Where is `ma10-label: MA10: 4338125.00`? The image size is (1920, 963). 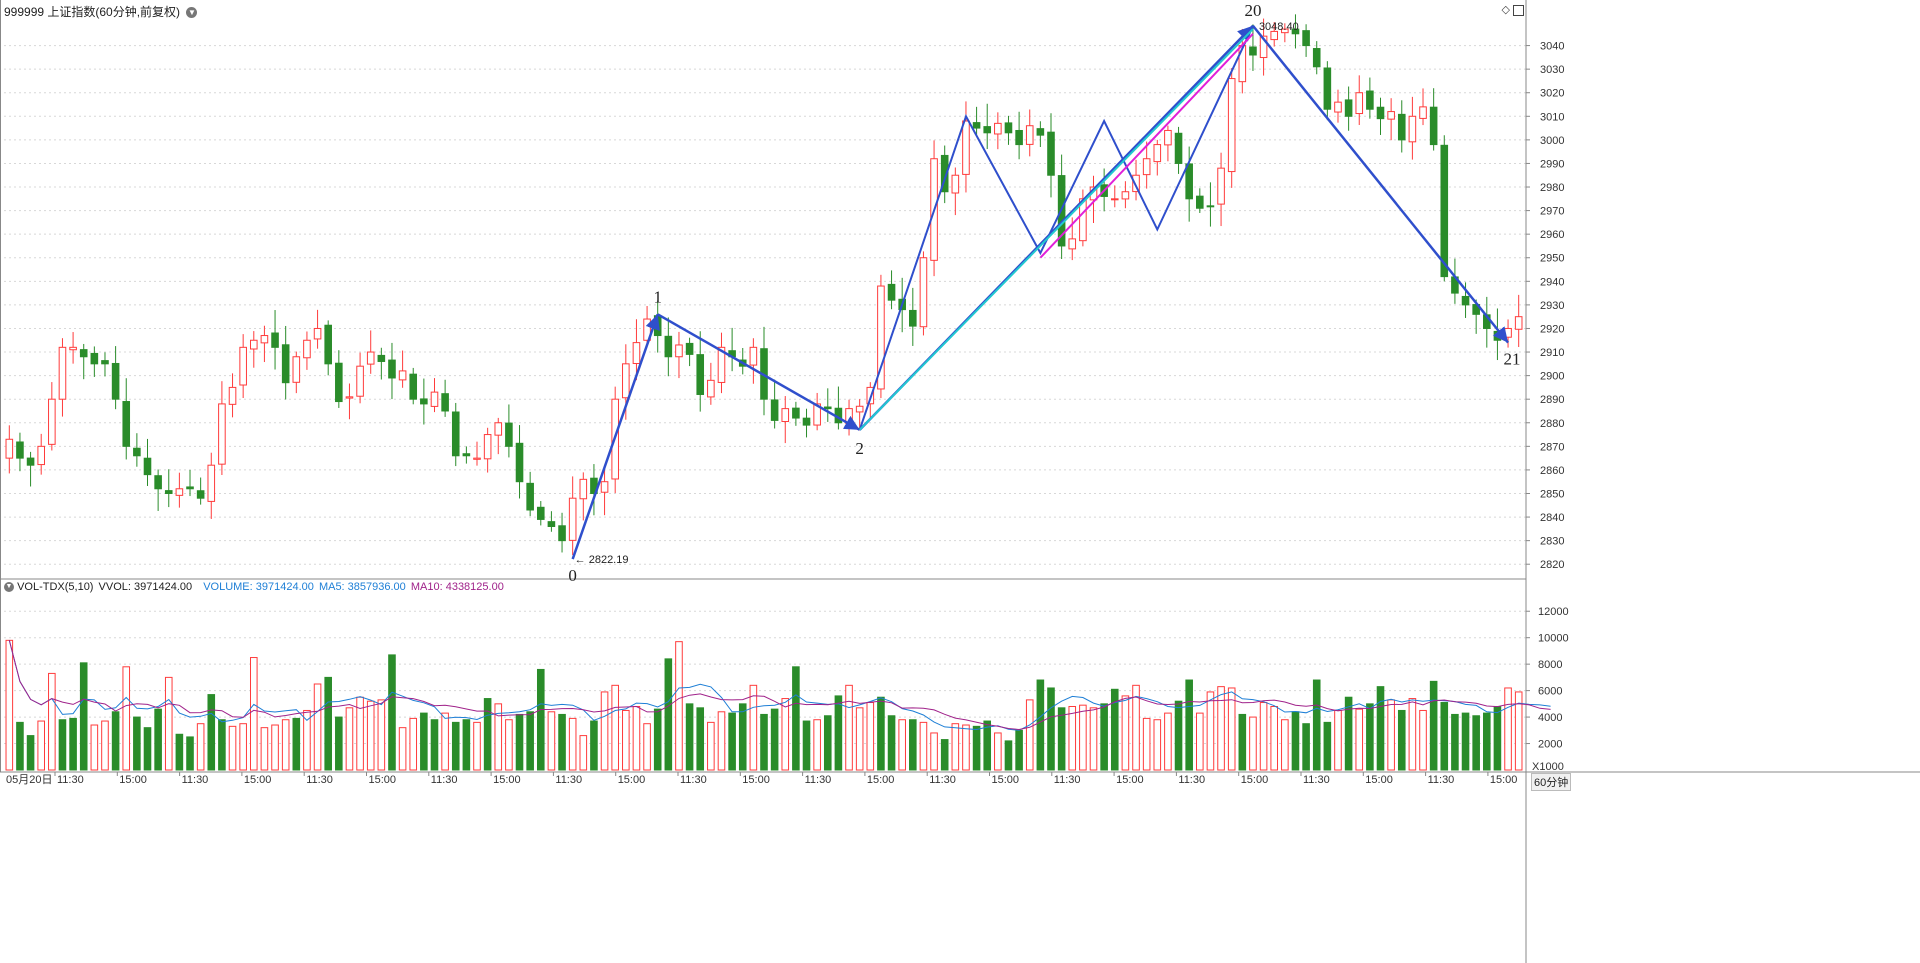
ma10-label: MA10: 4338125.00 is located at coordinates (457, 587).